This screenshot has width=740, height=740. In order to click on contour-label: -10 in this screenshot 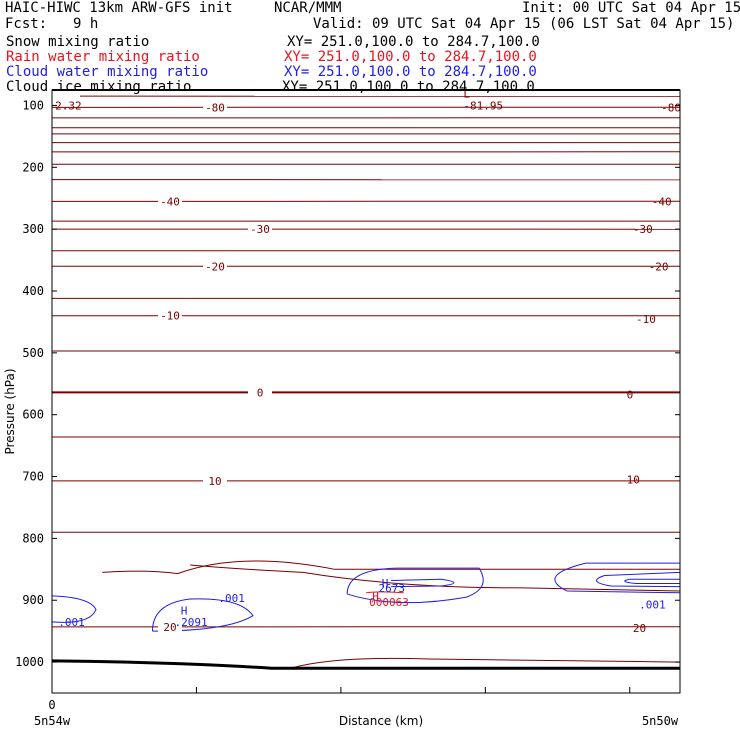, I will do `click(170, 316)`.